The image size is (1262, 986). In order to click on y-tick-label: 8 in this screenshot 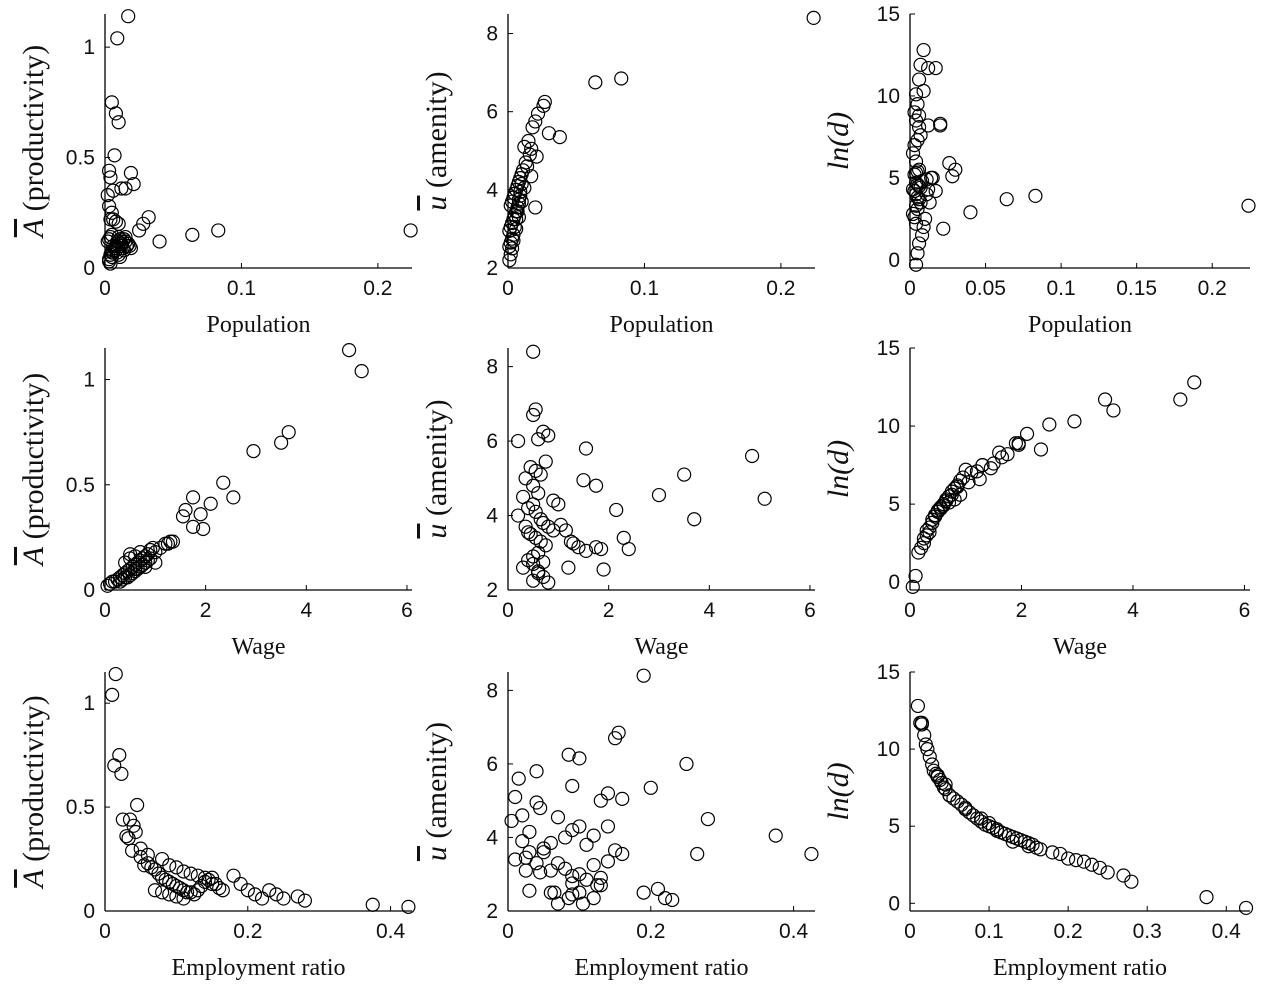, I will do `click(492, 367)`.